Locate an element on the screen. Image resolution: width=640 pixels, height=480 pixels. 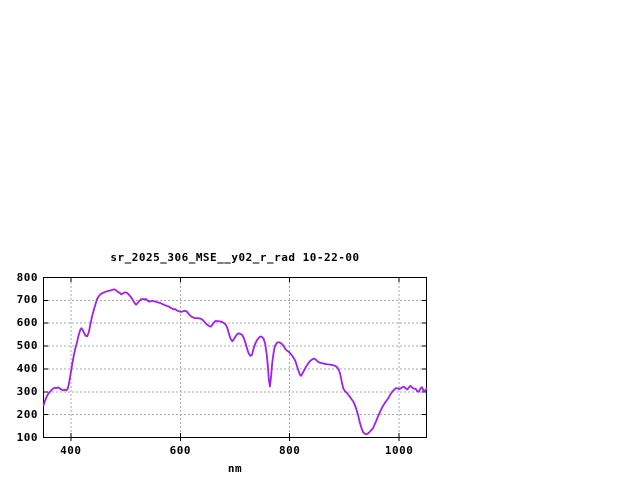
y-tick-label: 100 is located at coordinates (27, 437).